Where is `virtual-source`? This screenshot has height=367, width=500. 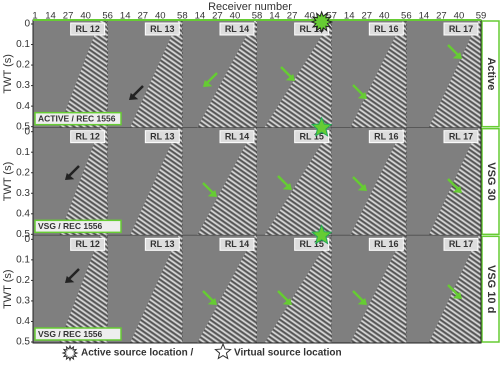 virtual-source is located at coordinates (321, 126).